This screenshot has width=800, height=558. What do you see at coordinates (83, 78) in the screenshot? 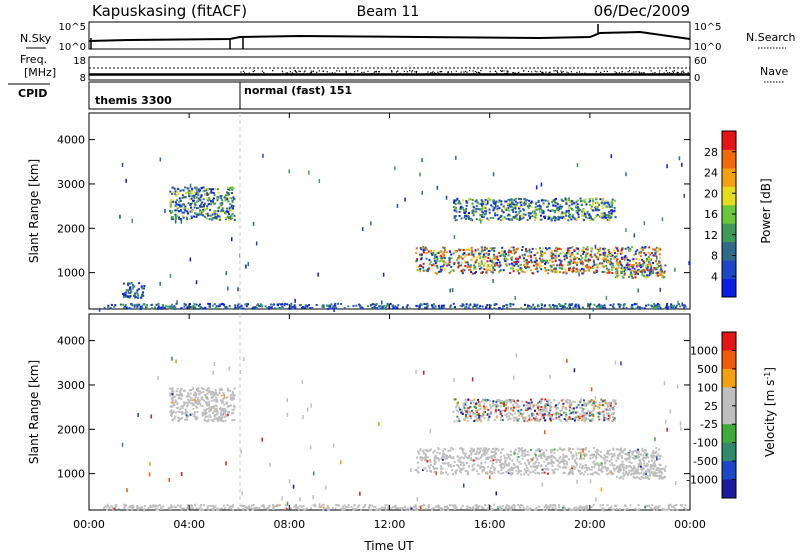
I see `freq-left-tick-bottom: 8` at bounding box center [83, 78].